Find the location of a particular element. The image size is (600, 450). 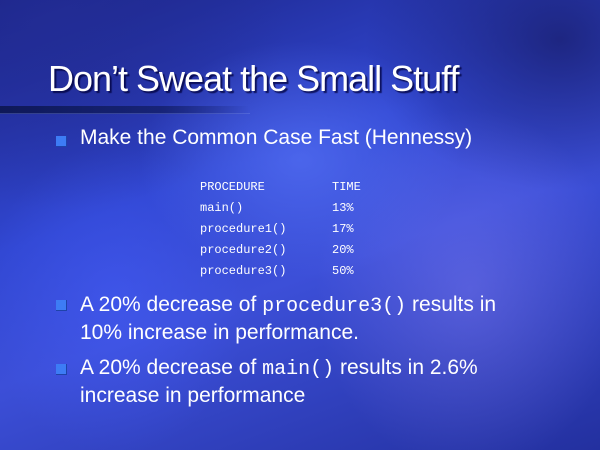

column-header-time: TIME is located at coordinates (346, 186).